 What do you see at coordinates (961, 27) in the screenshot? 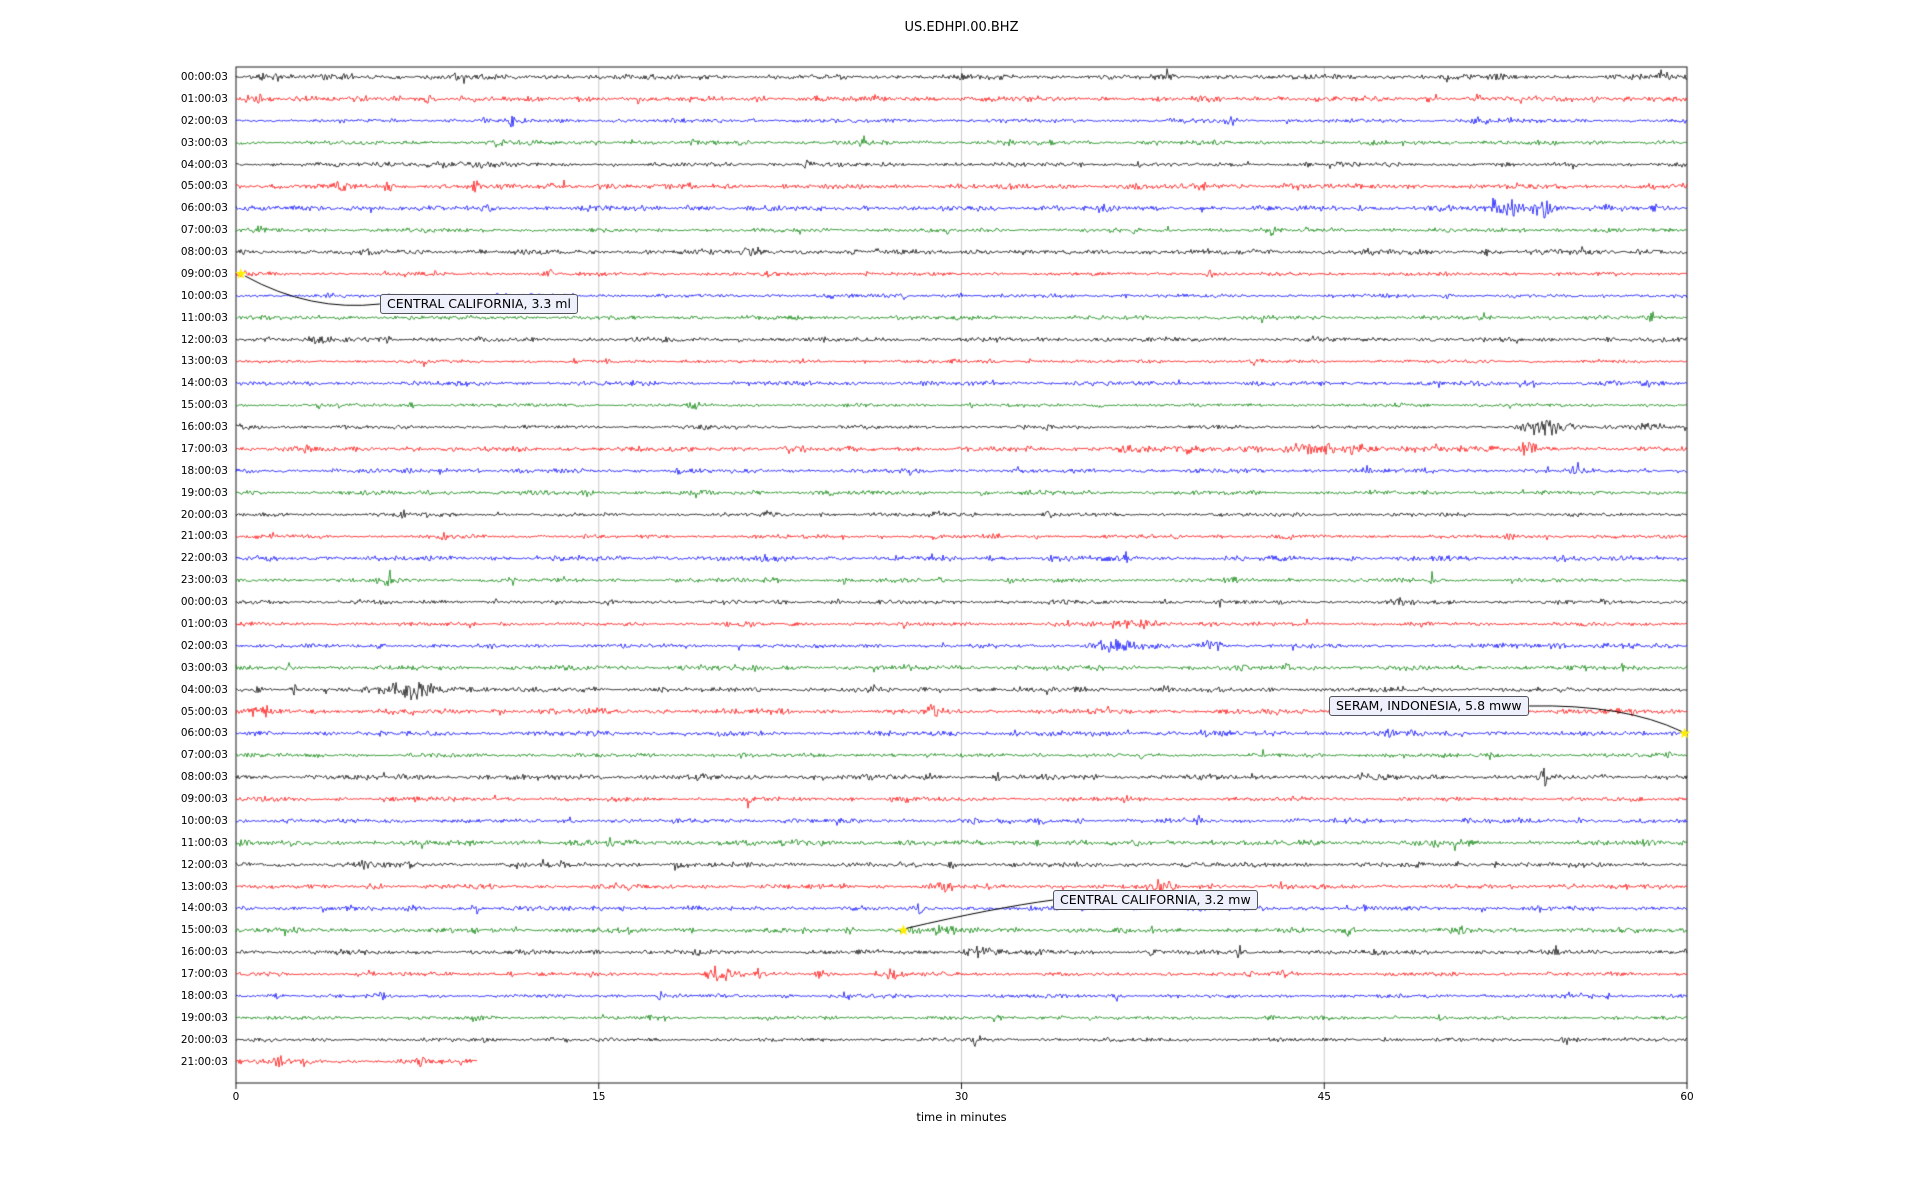
I see `chart-title: US.EDHPI.00.BHZ` at bounding box center [961, 27].